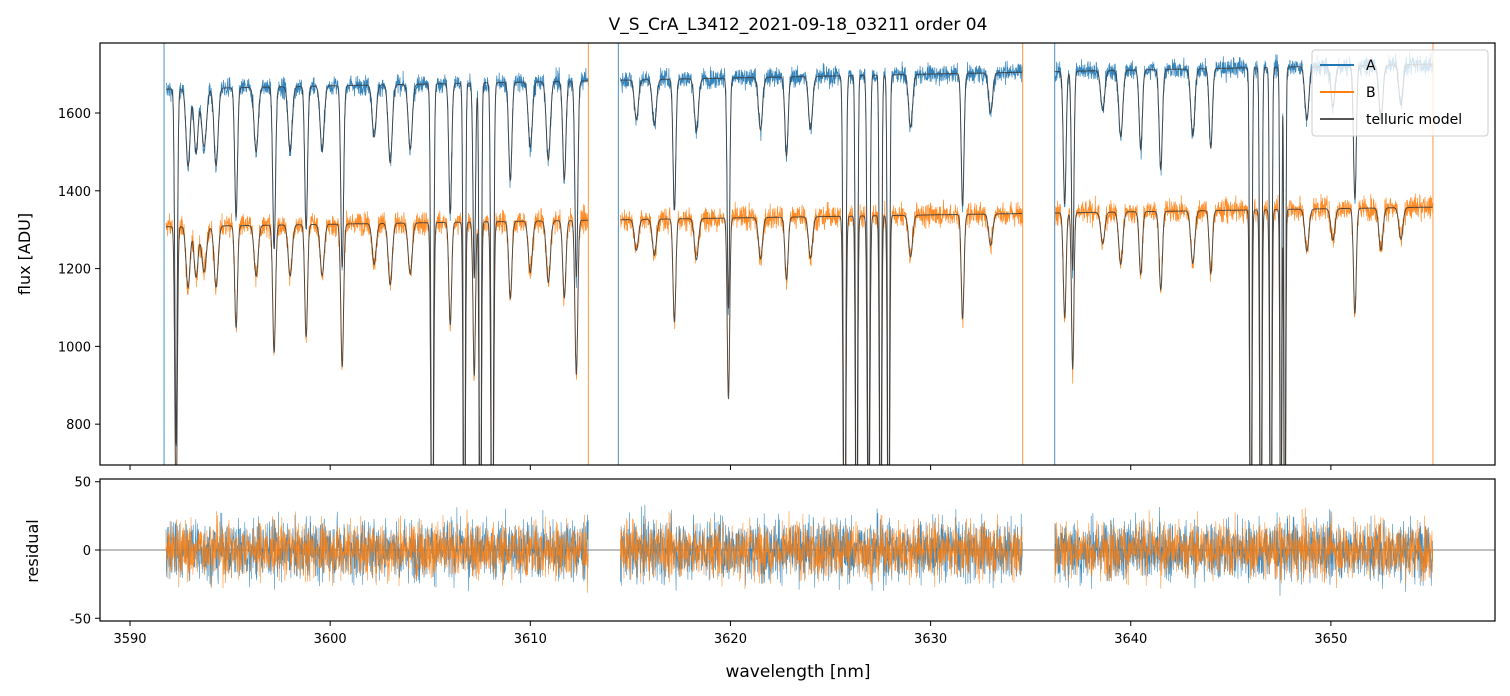  I want to click on legend-label-b: B, so click(1371, 93).